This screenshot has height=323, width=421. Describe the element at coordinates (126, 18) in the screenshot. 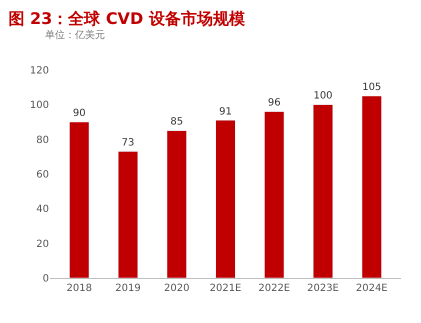

I see `chart-title: 图 23：全球 CVD 设备市场规模` at that location.